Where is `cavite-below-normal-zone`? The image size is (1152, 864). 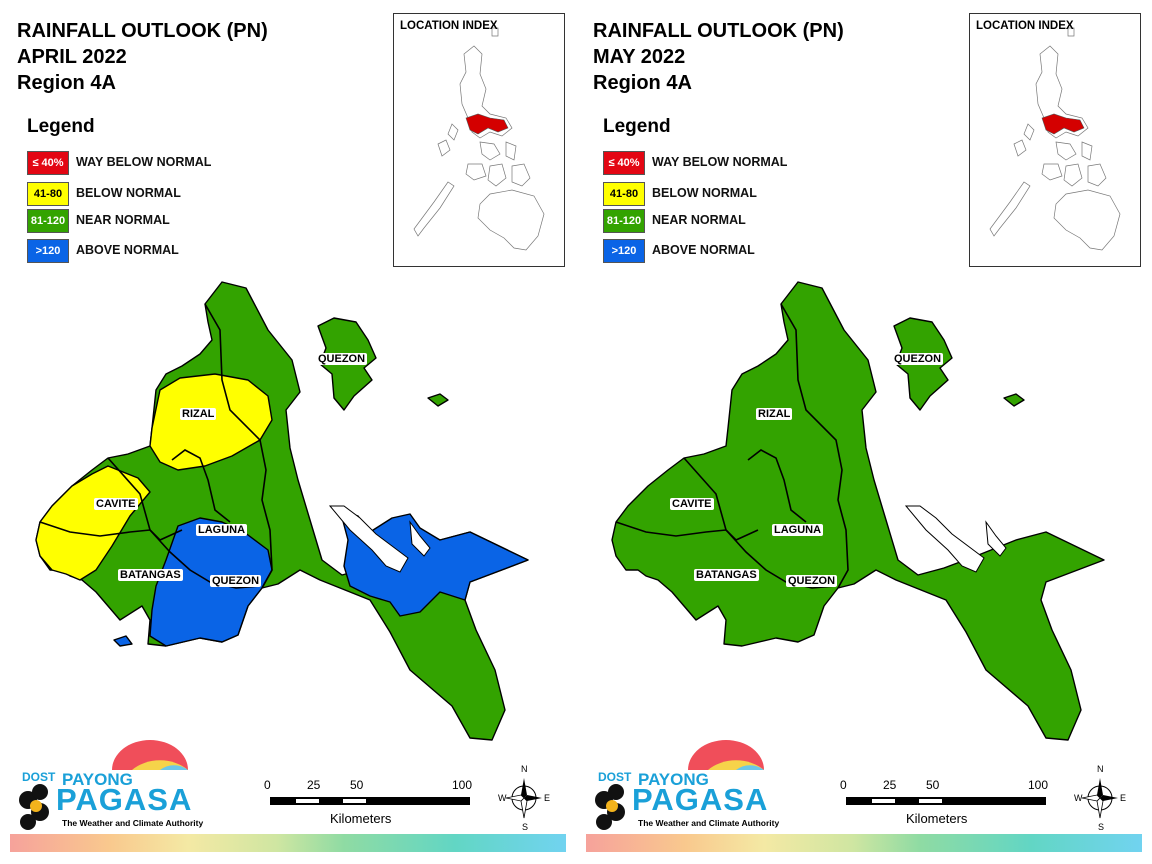
cavite-below-normal-zone is located at coordinates (93, 523).